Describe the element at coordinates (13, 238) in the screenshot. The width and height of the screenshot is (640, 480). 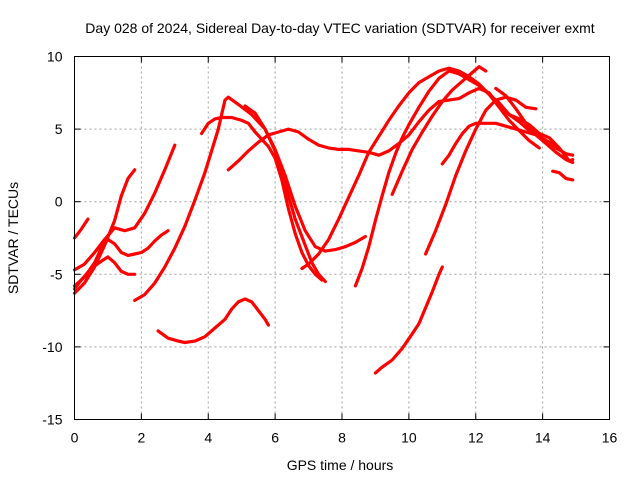
I see `y-axis-label: SDTVAR / TECUs` at that location.